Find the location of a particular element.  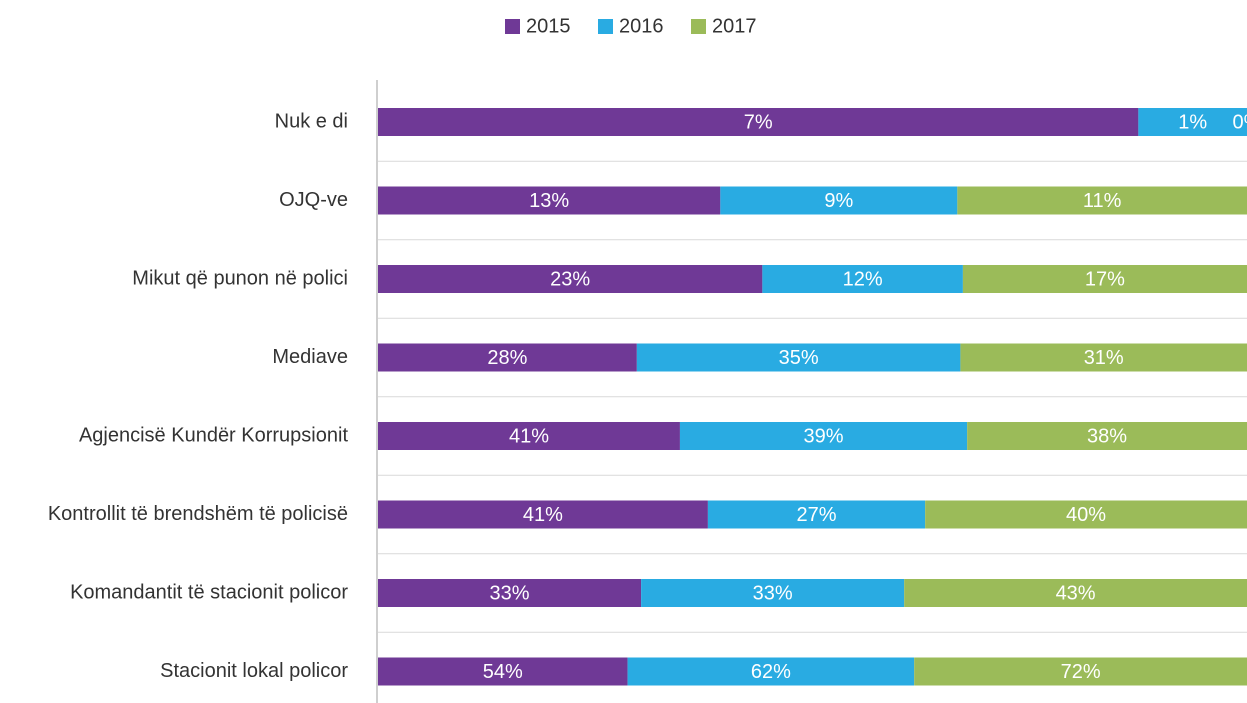

data-label: 72% is located at coordinates (1081, 672).